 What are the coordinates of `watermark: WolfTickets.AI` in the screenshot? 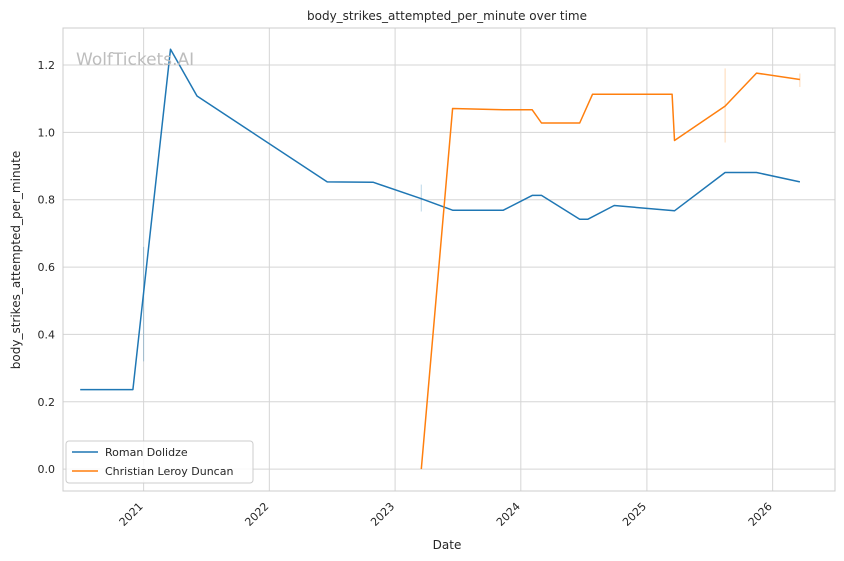 It's located at (135, 60).